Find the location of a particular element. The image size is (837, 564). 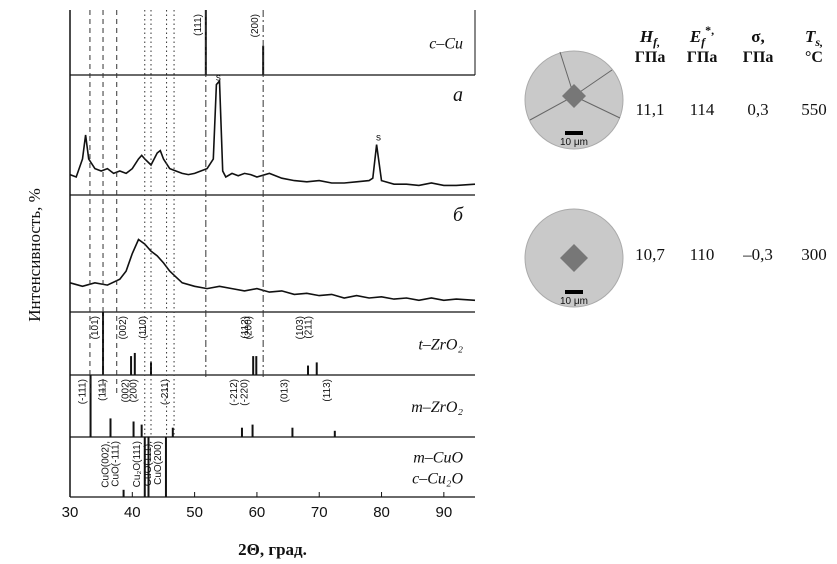

header-symbol: σ, is located at coordinates (758, 36).